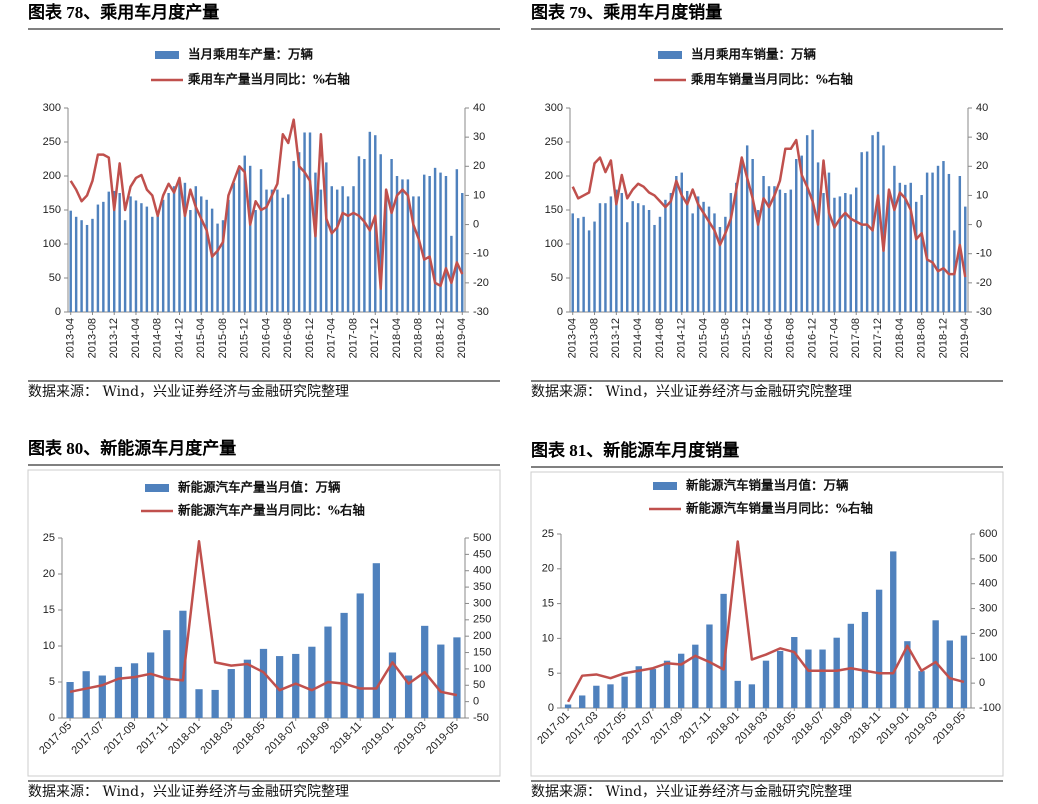 The width and height of the screenshot is (1038, 804). I want to click on x-tick-label: 2013-12, so click(616, 338).